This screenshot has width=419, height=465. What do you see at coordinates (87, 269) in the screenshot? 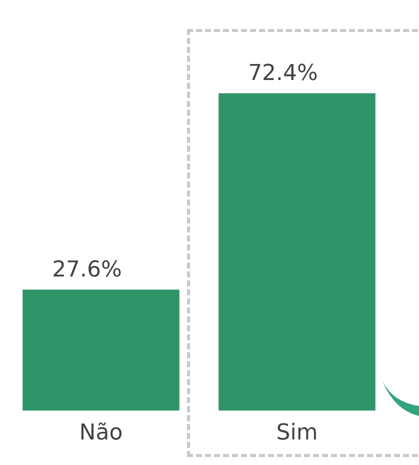
I see `data-label: 27.6%` at bounding box center [87, 269].